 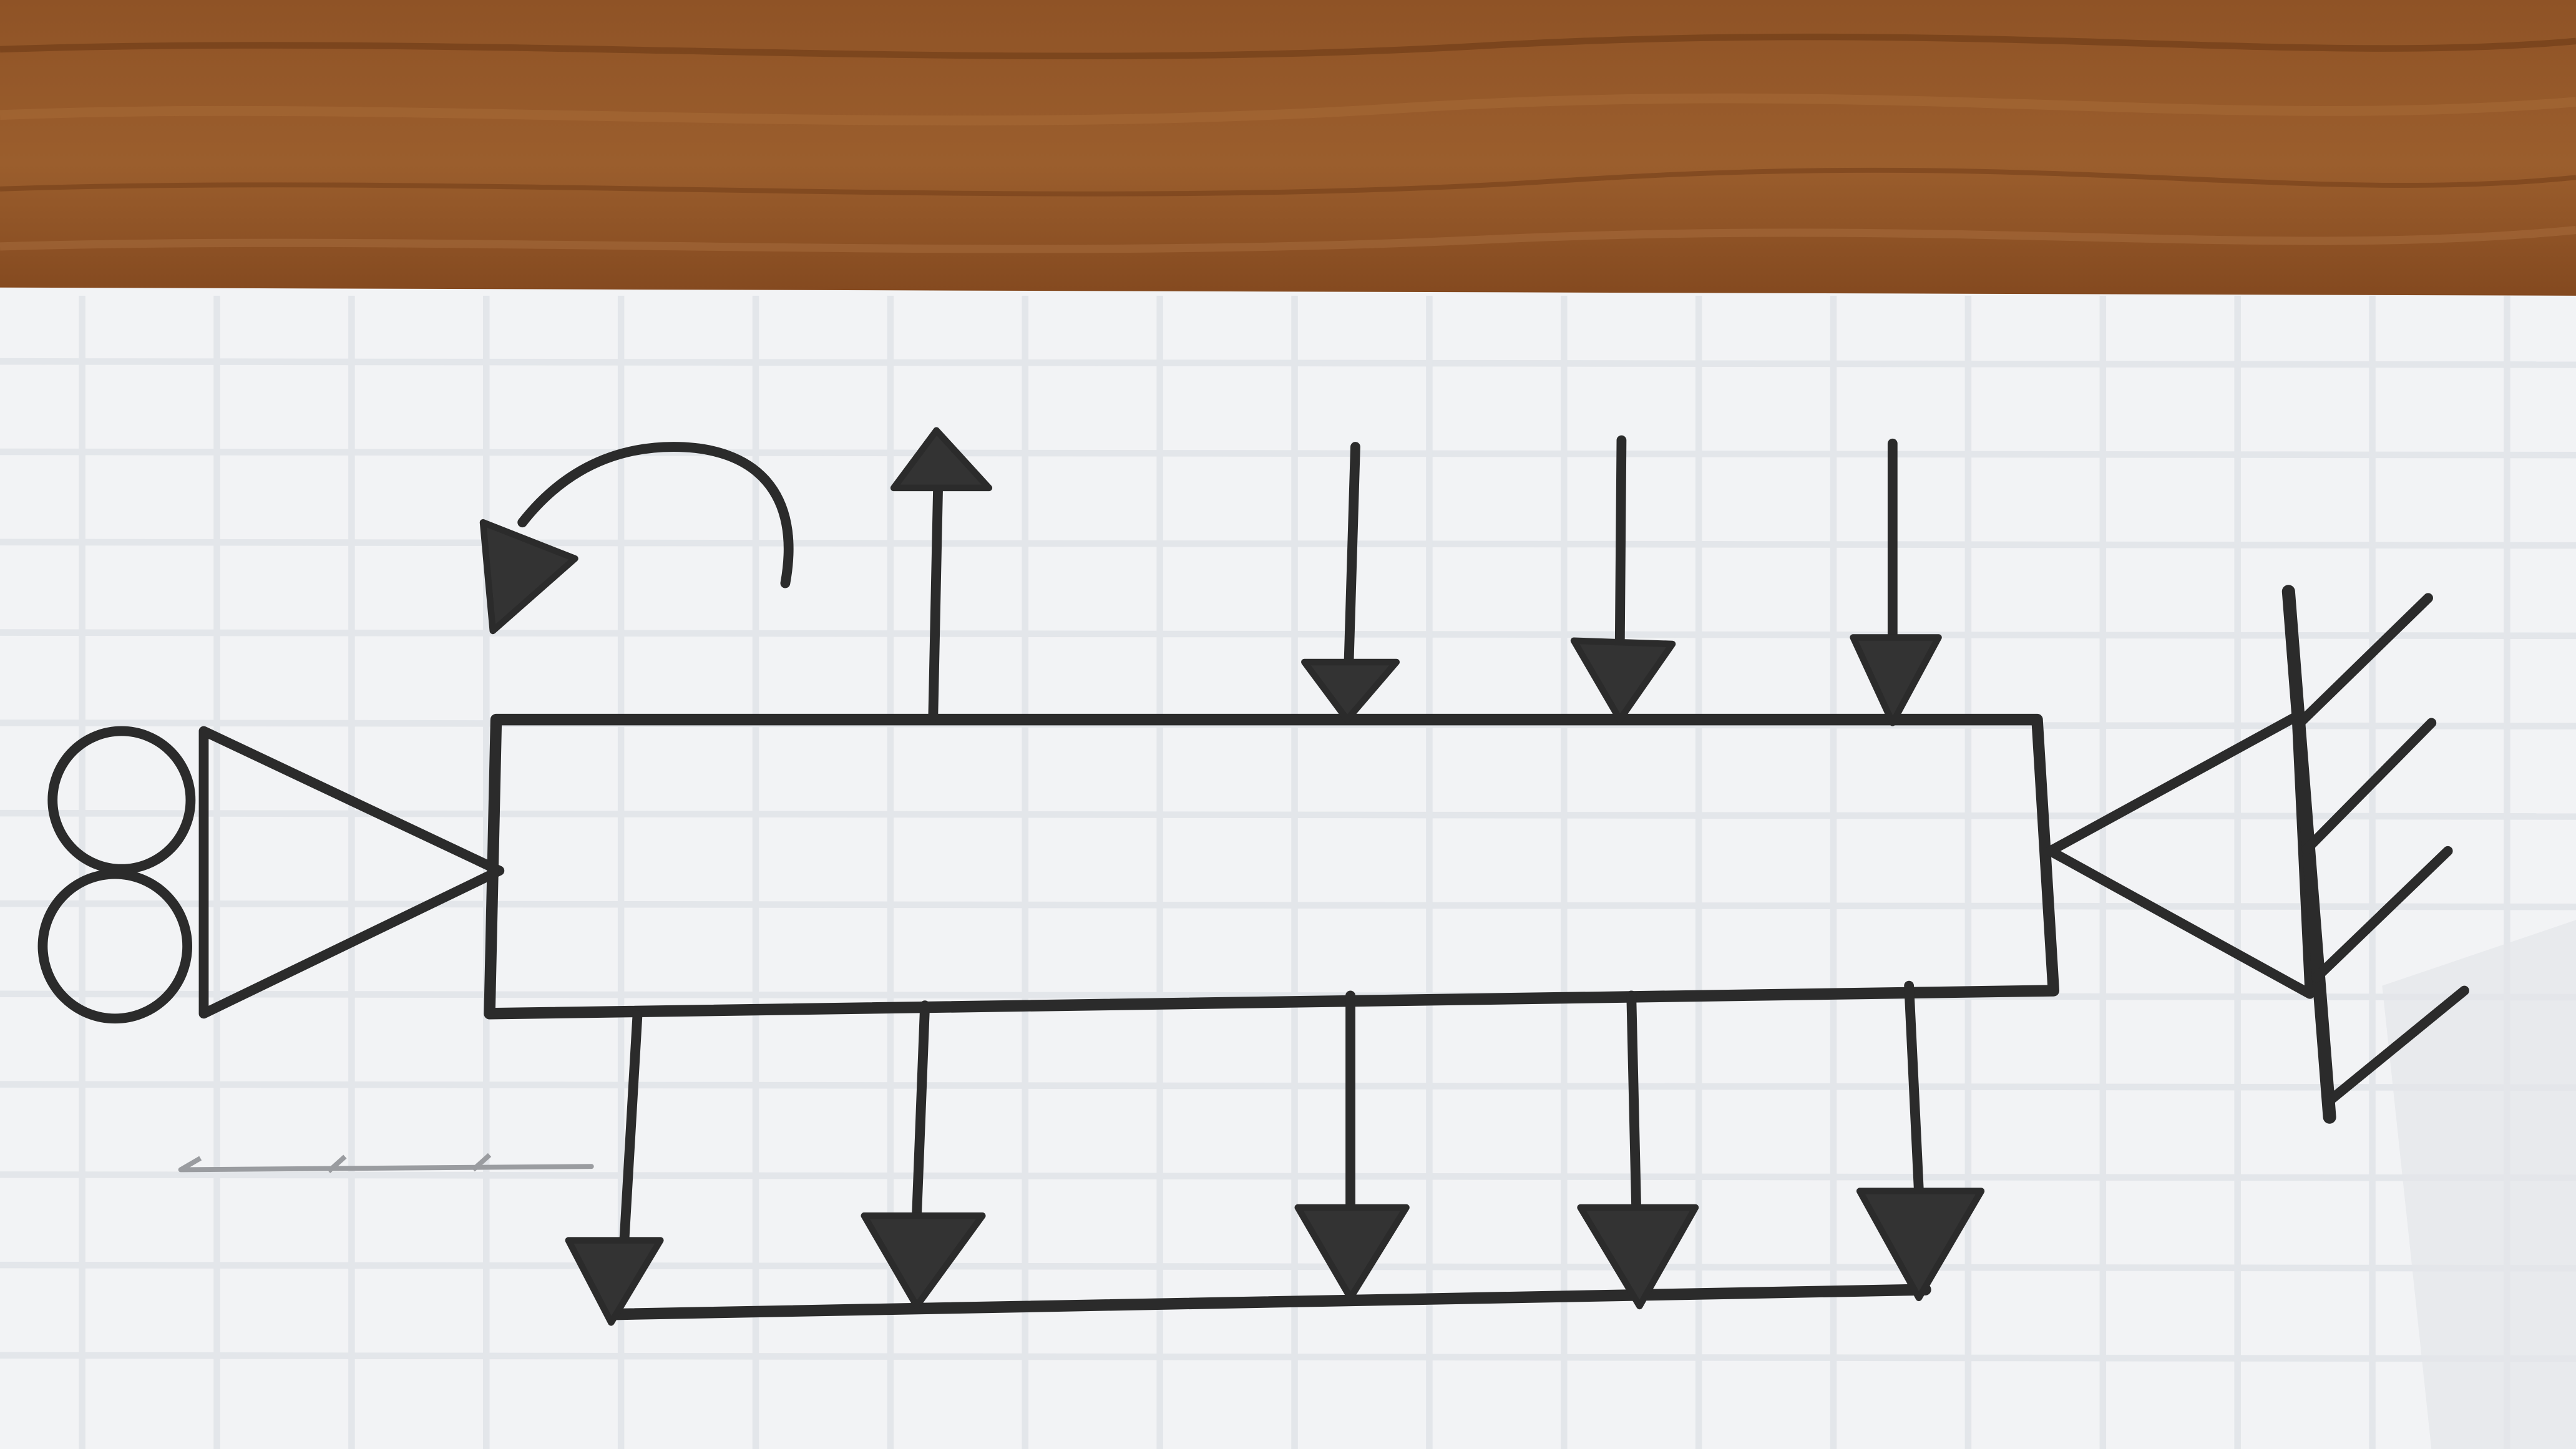 What do you see at coordinates (636, 538) in the screenshot?
I see `moment-arrow` at bounding box center [636, 538].